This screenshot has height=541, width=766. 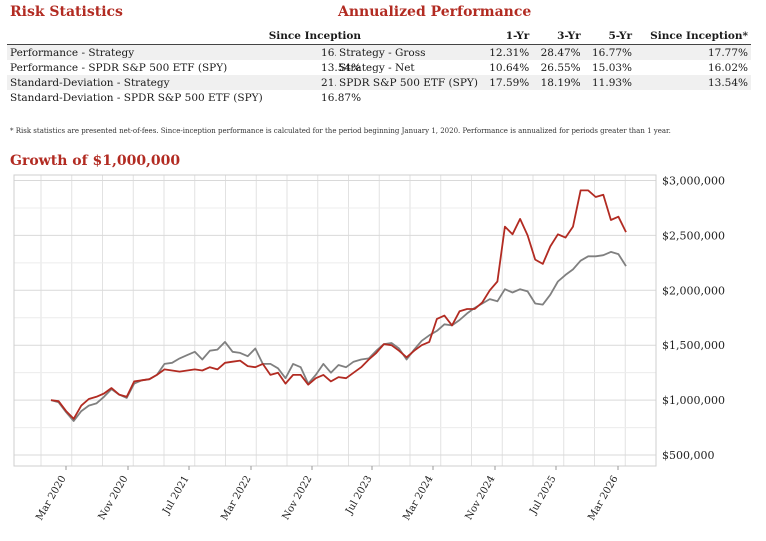 What do you see at coordinates (119, 67) in the screenshot?
I see `risk-row-label: Performance - SPDR S&P 500 ETF (SPY)` at bounding box center [119, 67].